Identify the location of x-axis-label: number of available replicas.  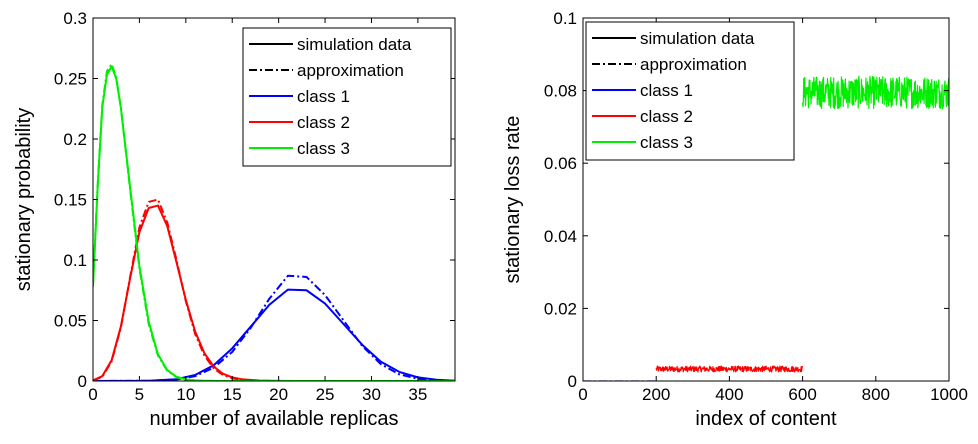
(273, 419).